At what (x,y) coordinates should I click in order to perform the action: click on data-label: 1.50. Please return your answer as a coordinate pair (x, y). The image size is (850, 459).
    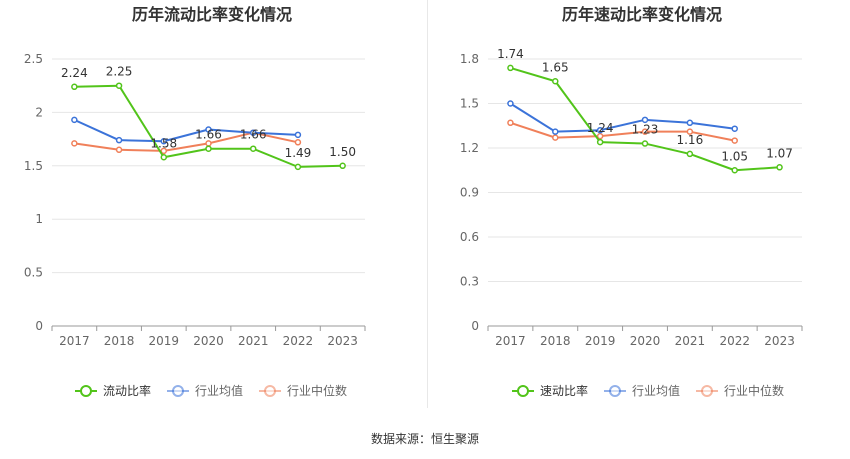
    Looking at the image, I should click on (342, 152).